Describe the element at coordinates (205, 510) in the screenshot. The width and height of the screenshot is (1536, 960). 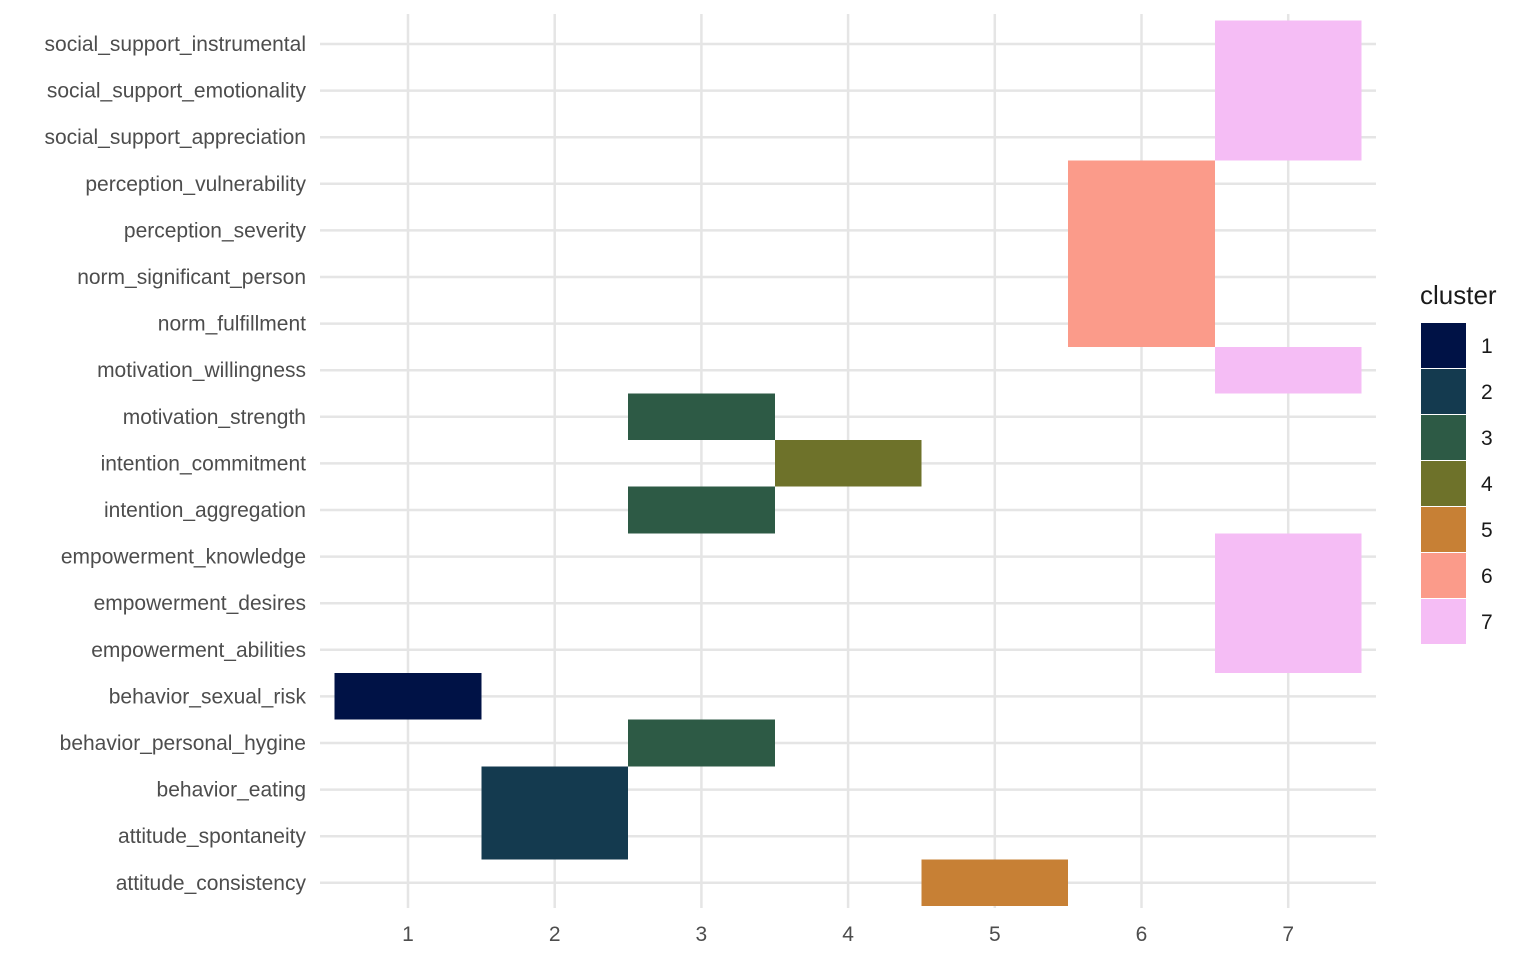
I see `y-tick-label: intention_aggregation` at that location.